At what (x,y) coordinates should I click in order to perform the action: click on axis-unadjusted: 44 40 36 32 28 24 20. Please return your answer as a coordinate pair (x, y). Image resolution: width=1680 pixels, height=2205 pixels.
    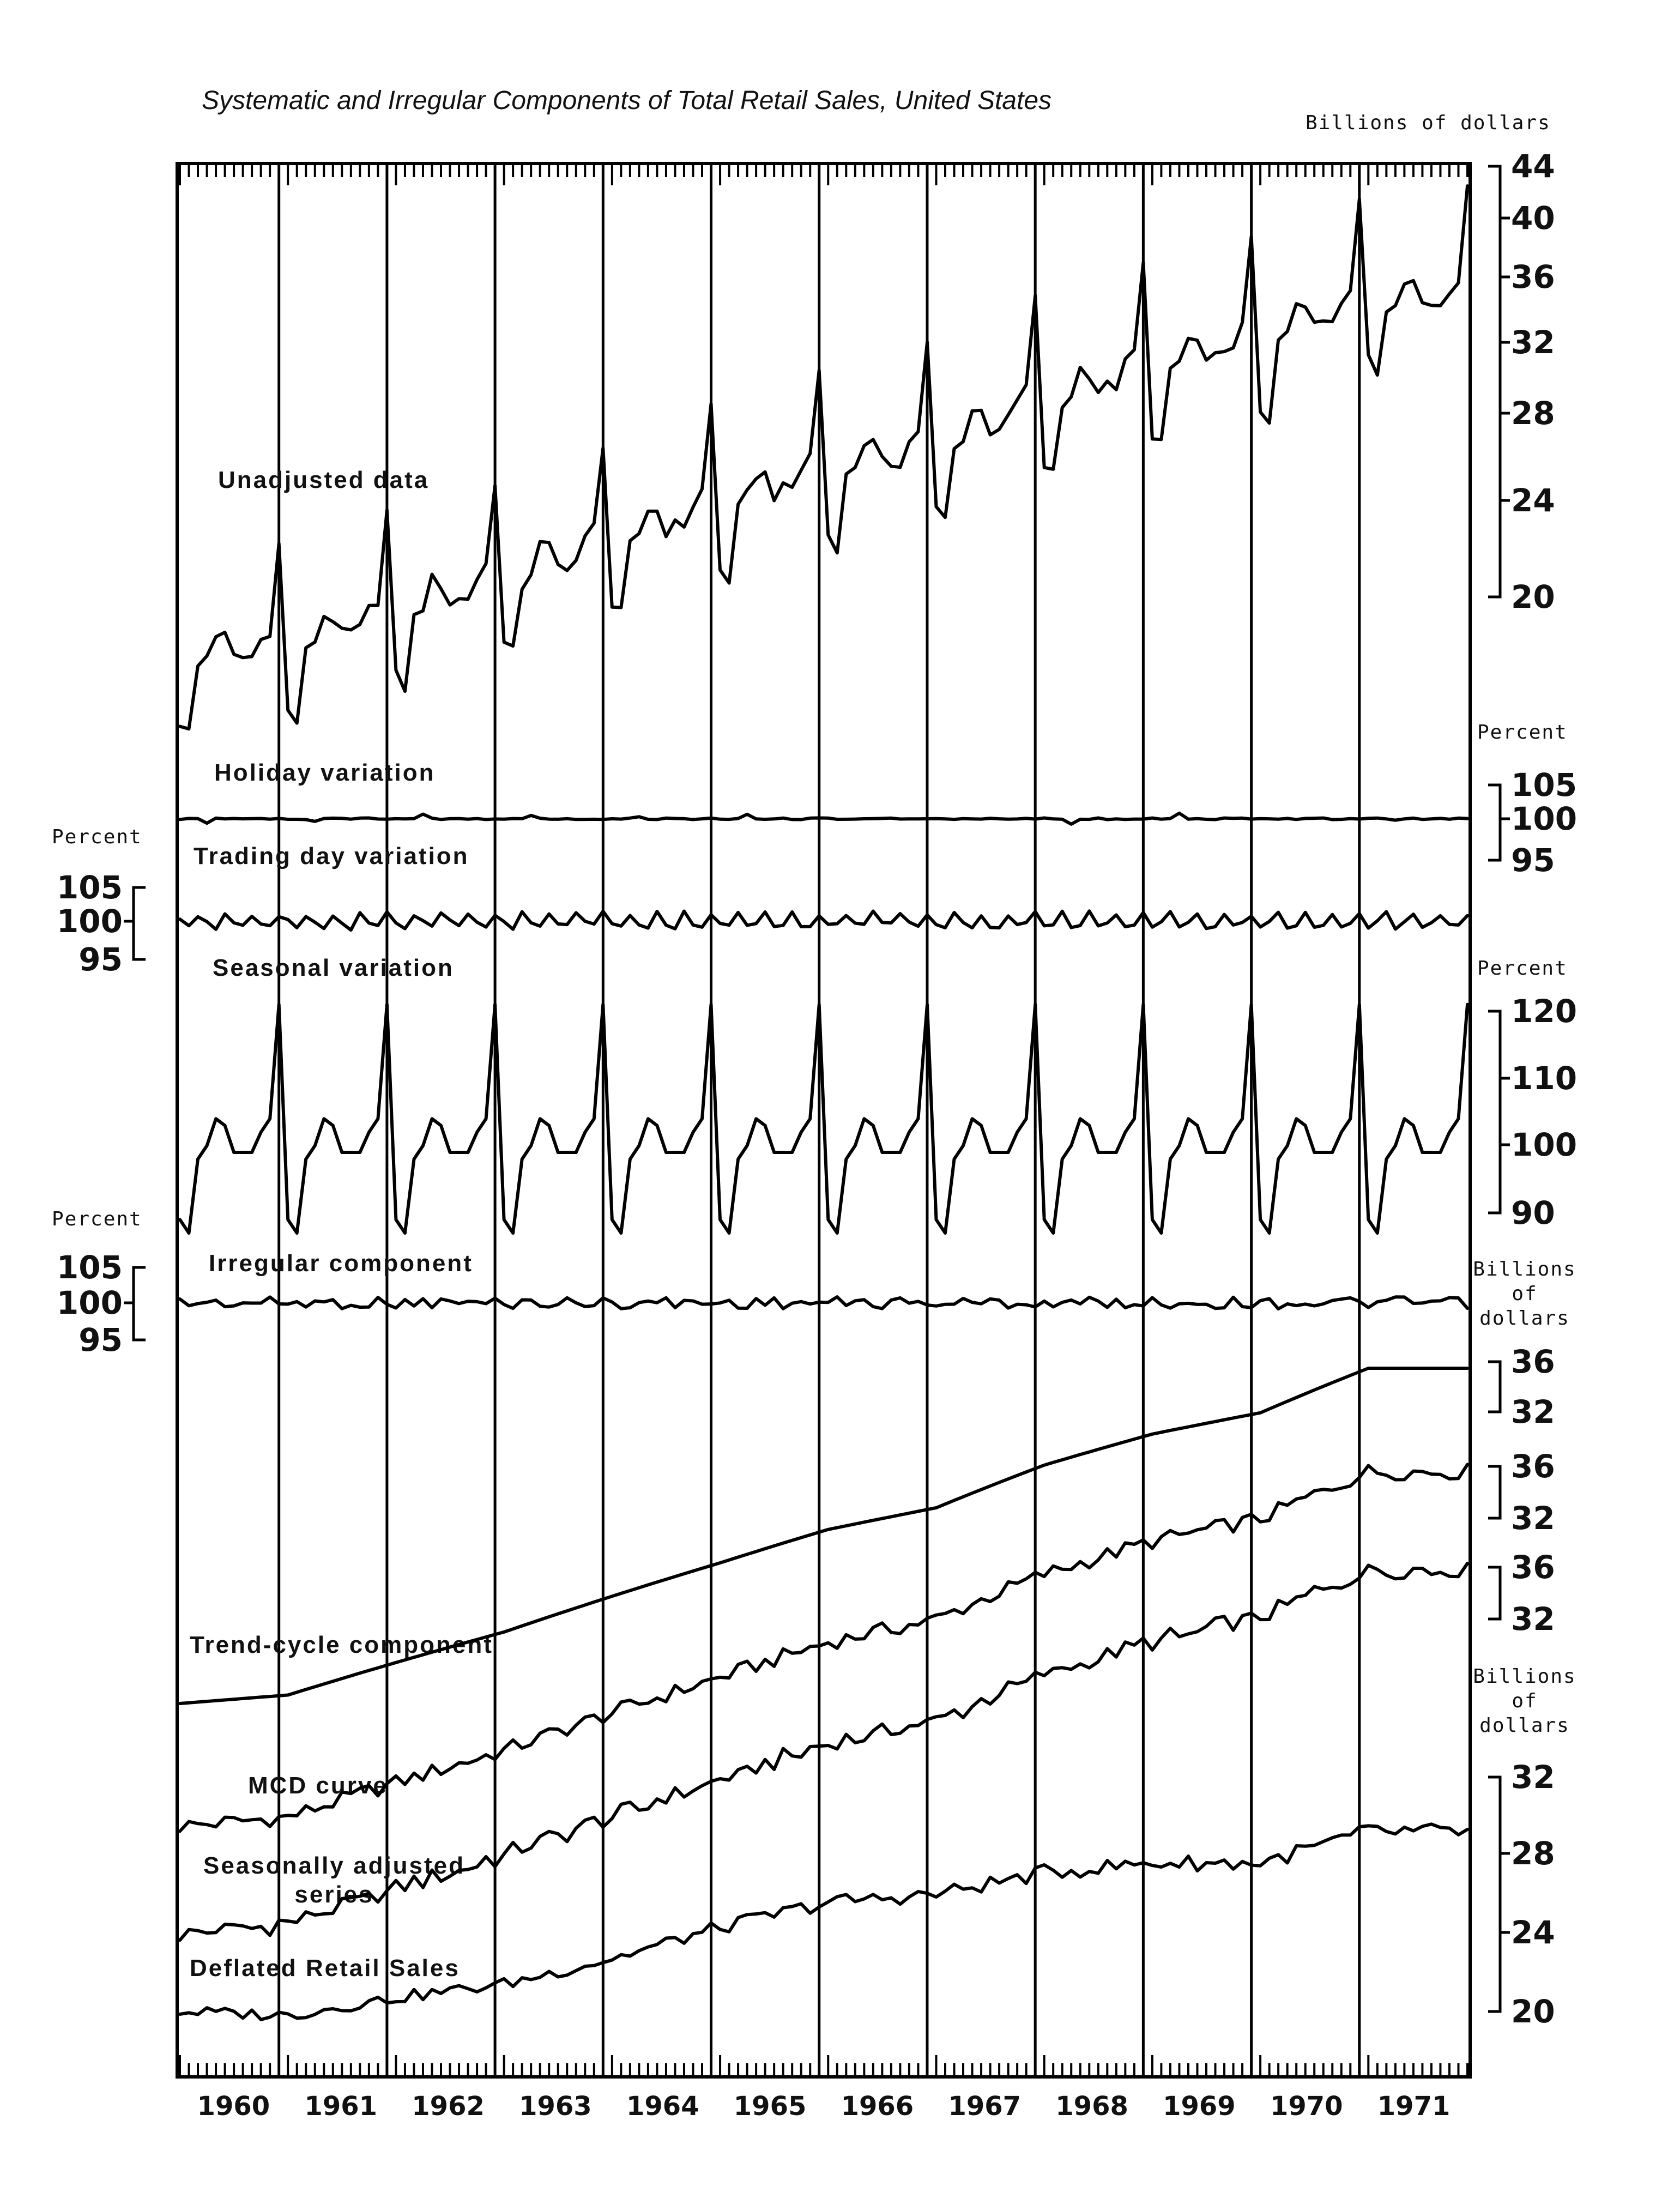
    Looking at the image, I should click on (1521, 381).